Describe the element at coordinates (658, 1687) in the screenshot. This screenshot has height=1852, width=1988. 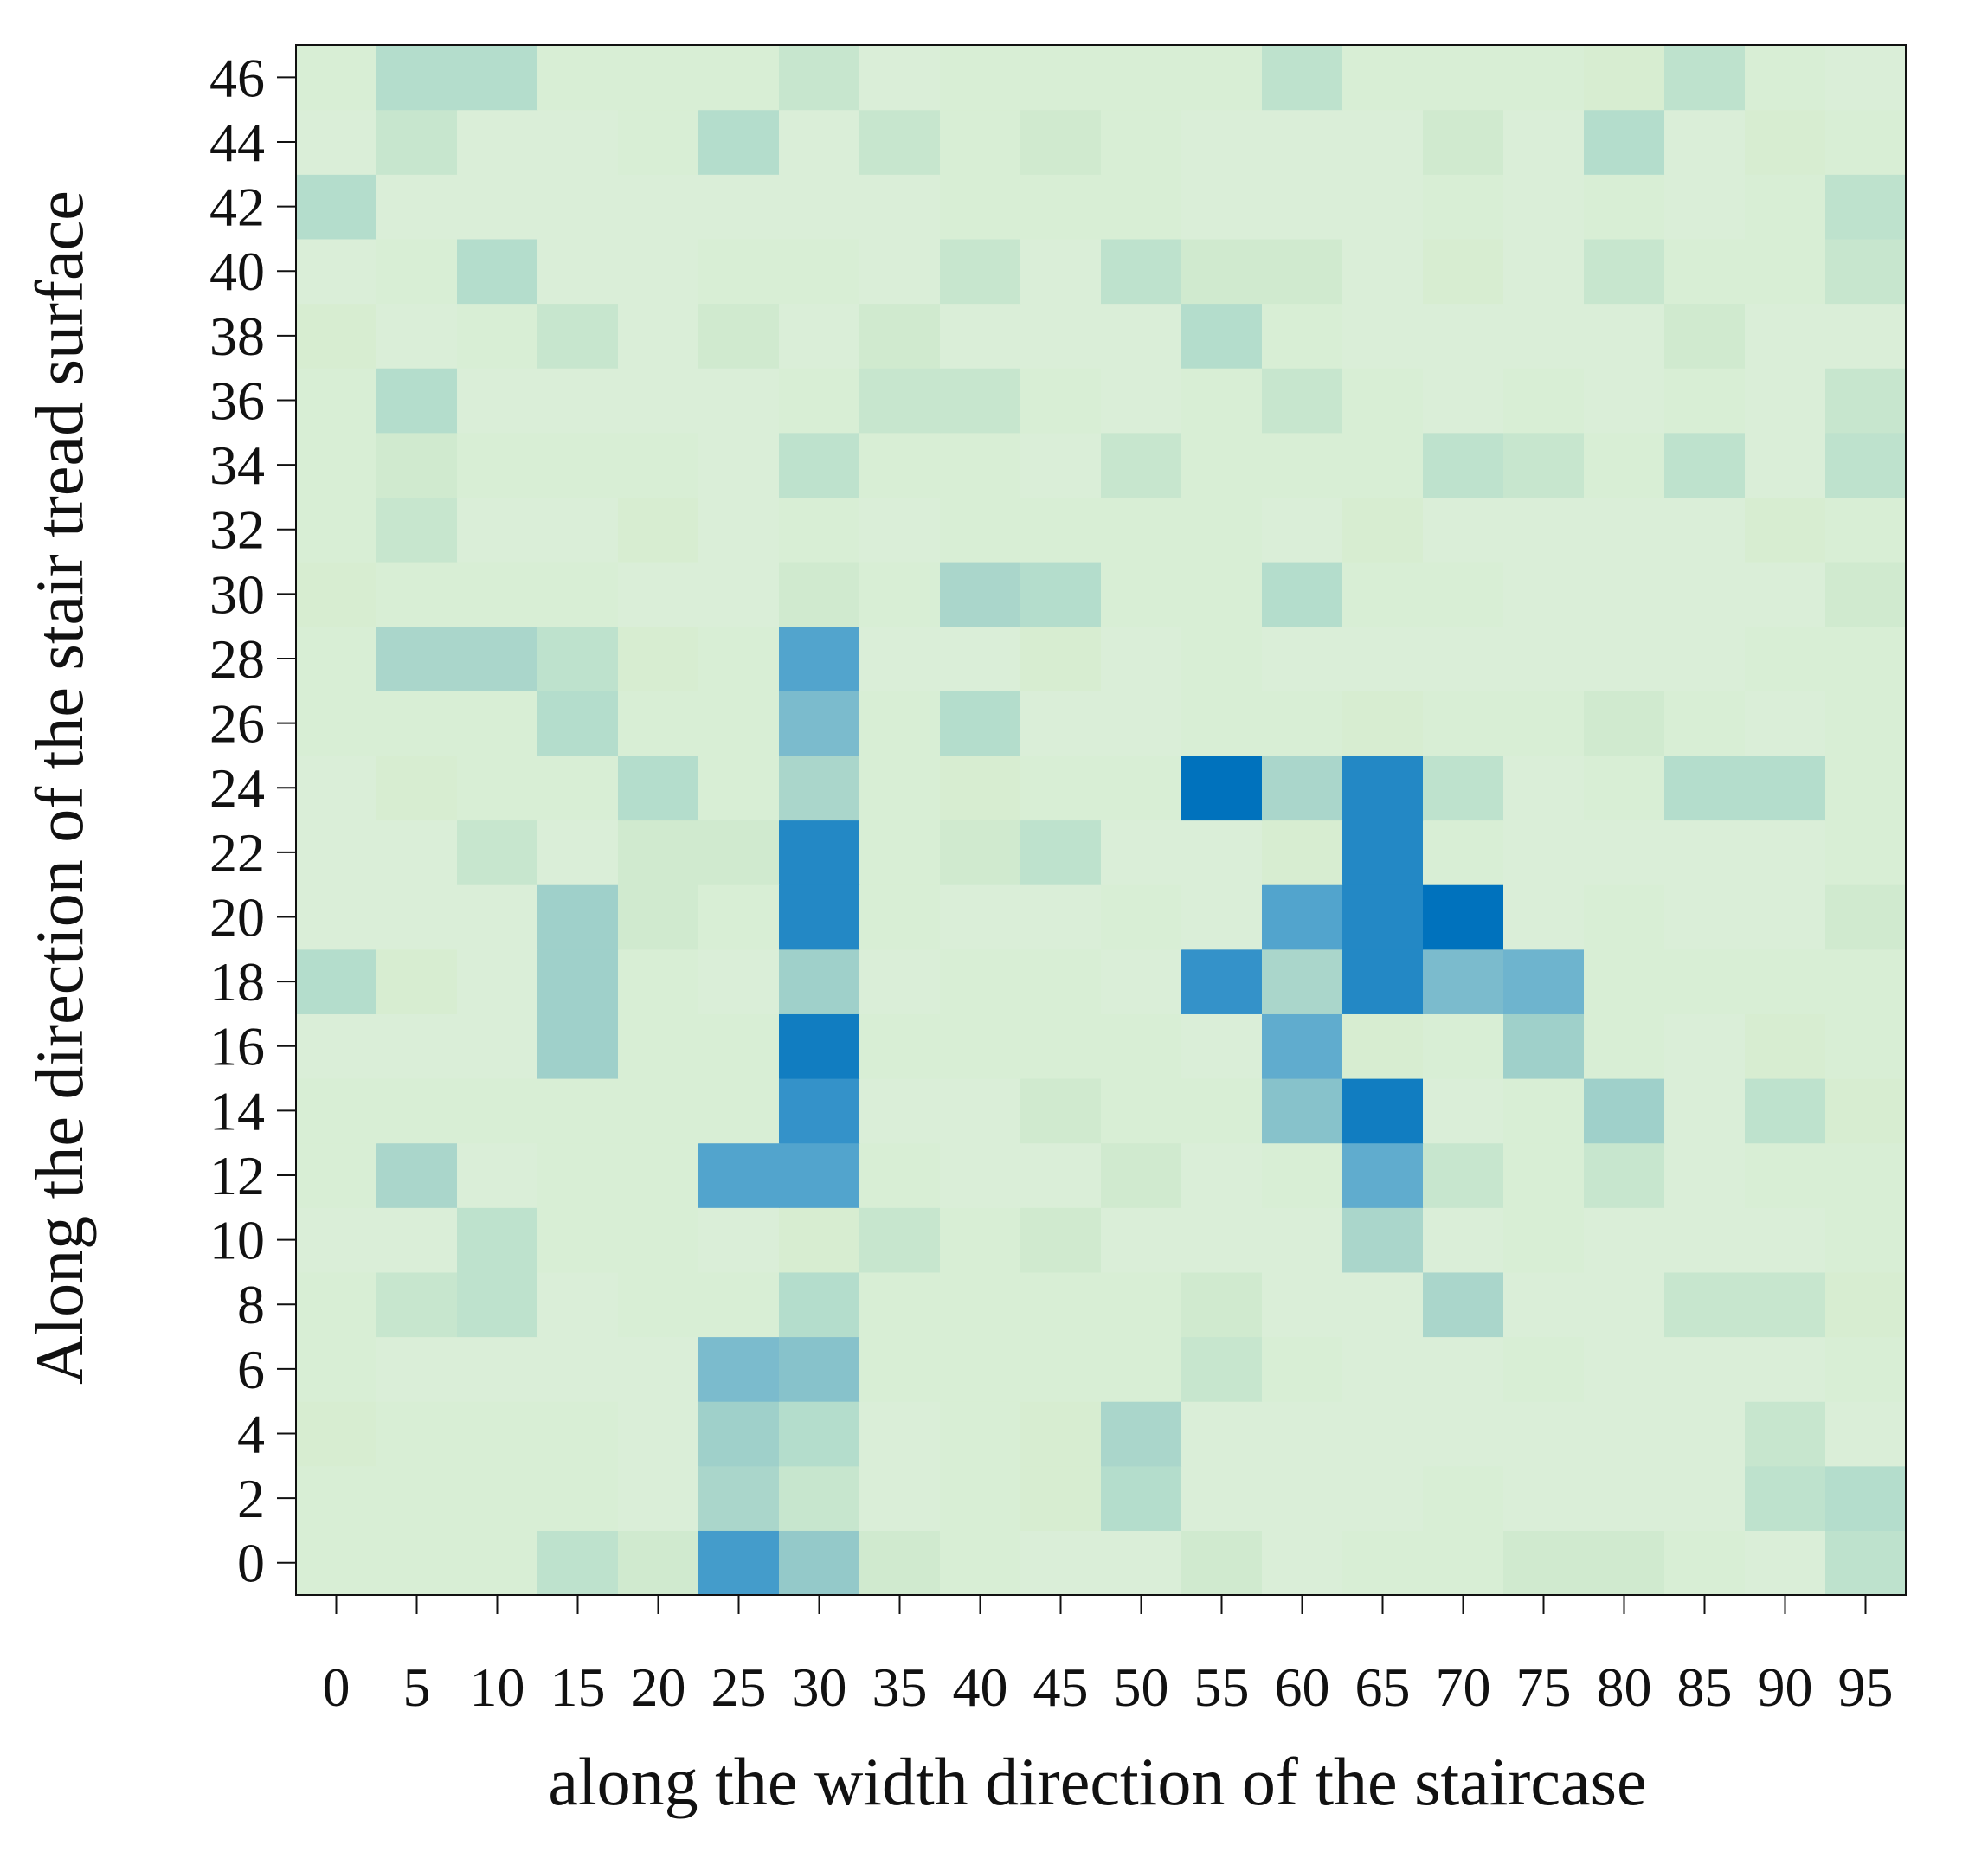
I see `x-tick-label: 20` at that location.